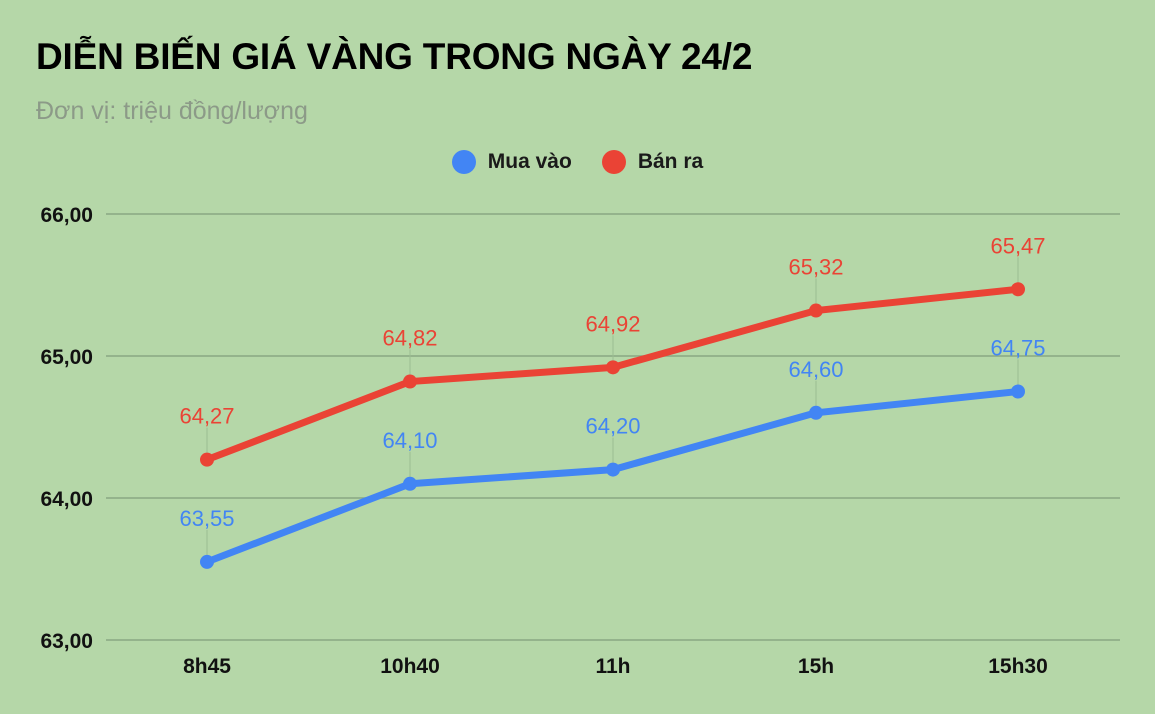  I want to click on legend-marker-buy, so click(463, 162).